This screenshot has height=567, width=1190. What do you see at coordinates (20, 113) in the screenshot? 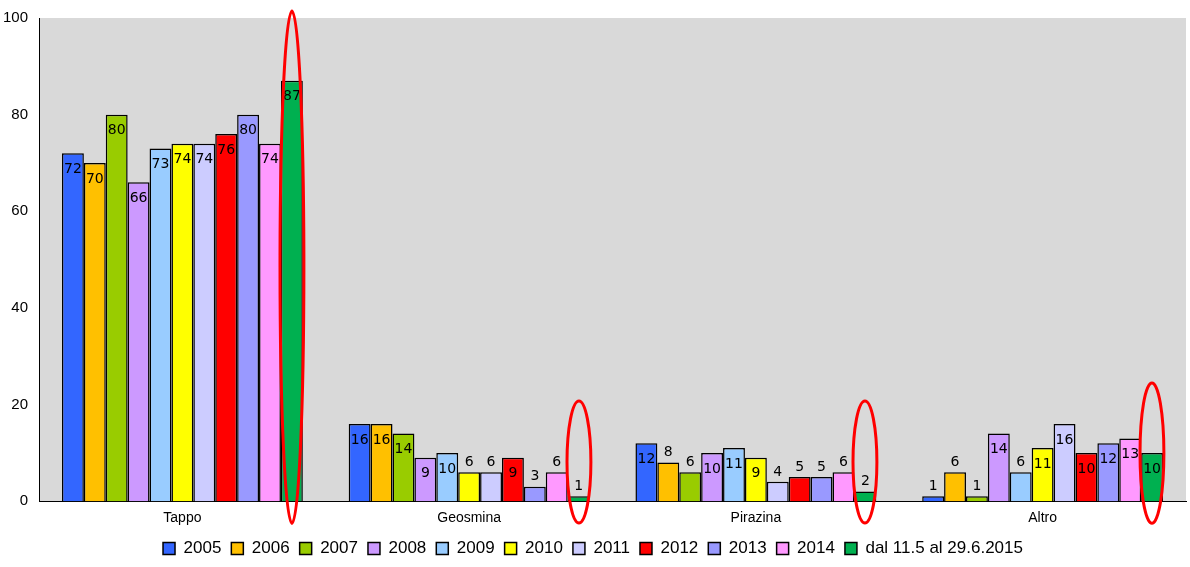
I see `y-tick-label: 80` at bounding box center [20, 113].